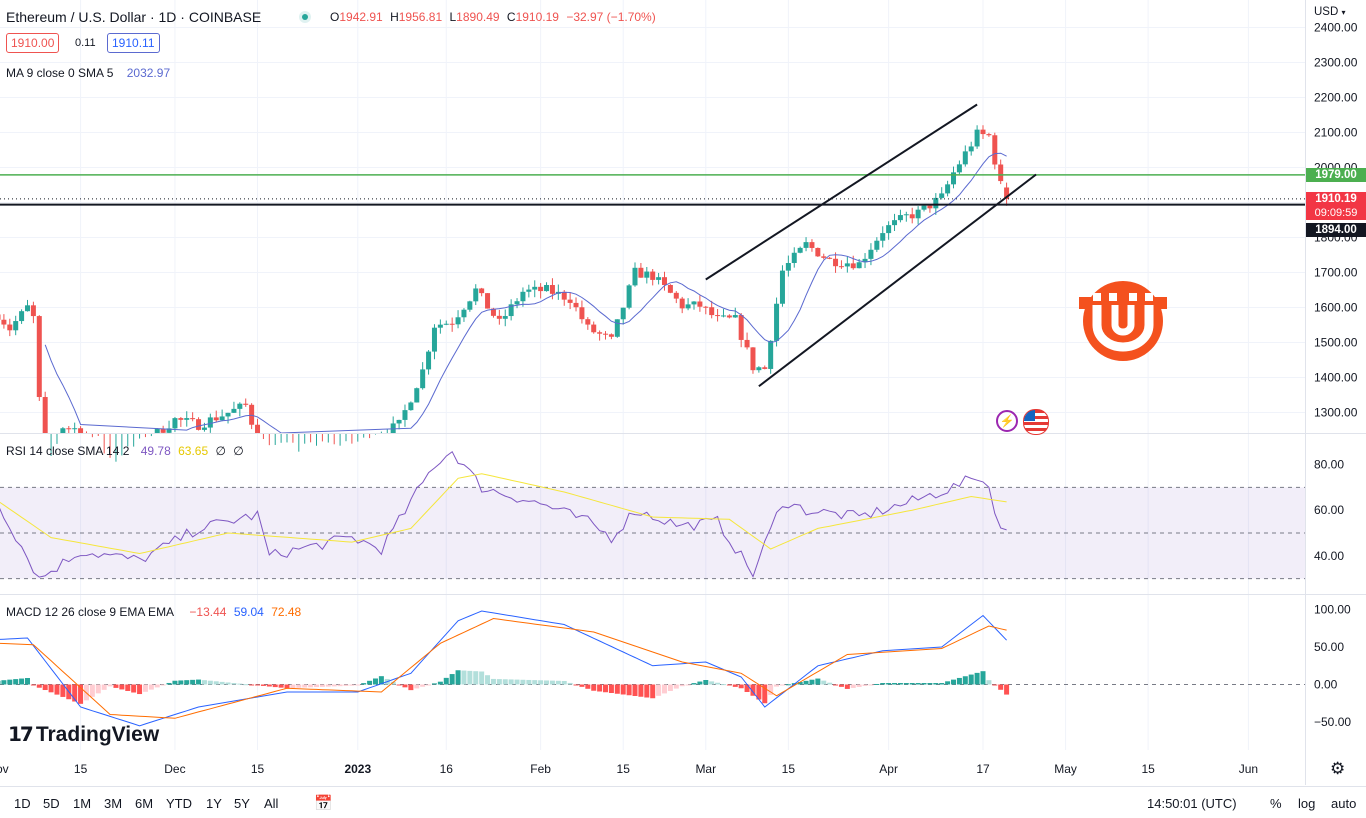  What do you see at coordinates (83, 734) in the screenshot?
I see `tradingview-logo: 𝟭𝟳 TradingView` at bounding box center [83, 734].